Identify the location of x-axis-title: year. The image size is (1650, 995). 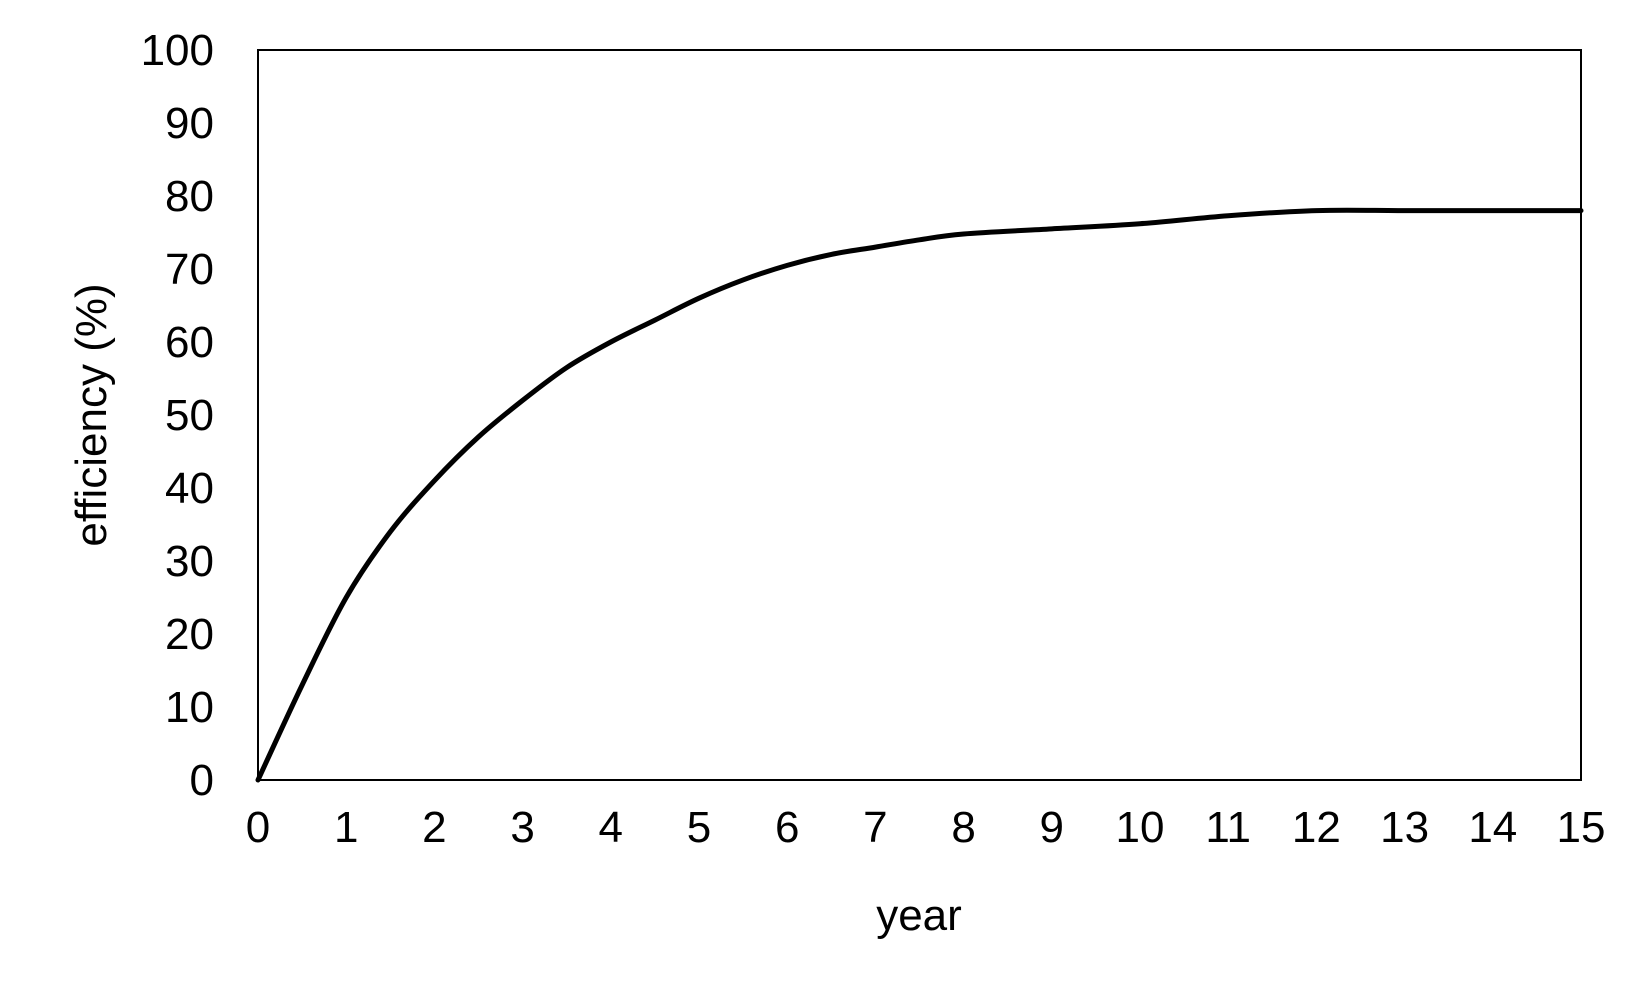
(919, 915).